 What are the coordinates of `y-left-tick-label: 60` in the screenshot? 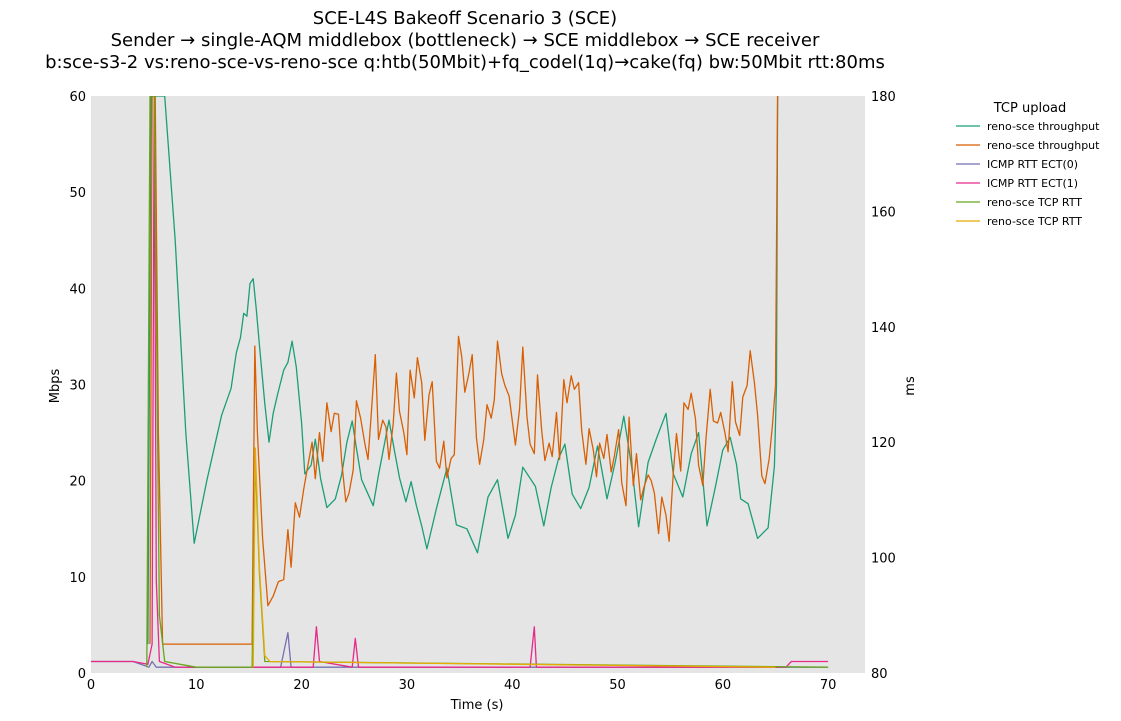 It's located at (77, 97).